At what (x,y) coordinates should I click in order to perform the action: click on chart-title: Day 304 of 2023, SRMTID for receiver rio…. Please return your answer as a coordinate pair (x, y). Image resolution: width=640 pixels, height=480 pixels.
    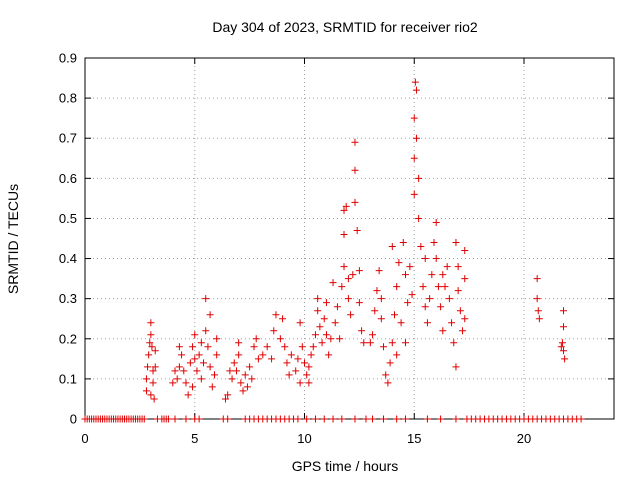
    Looking at the image, I should click on (345, 27).